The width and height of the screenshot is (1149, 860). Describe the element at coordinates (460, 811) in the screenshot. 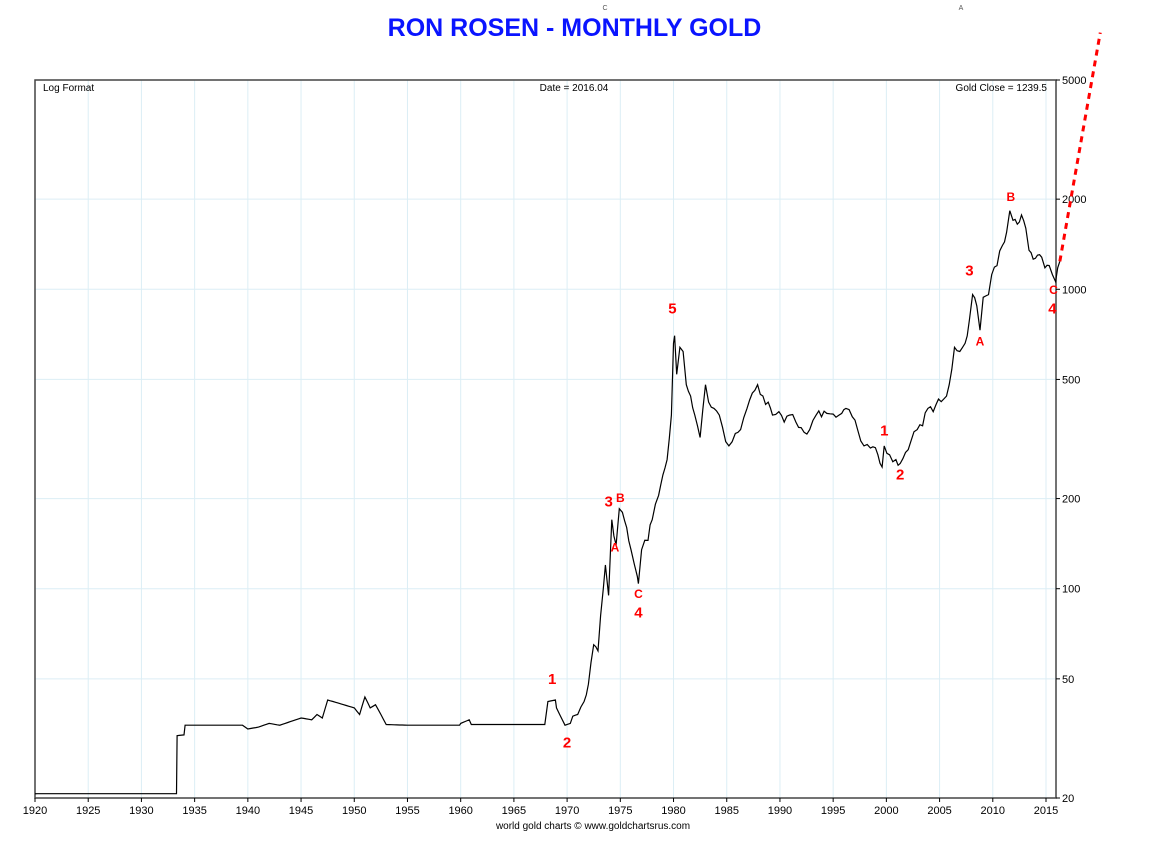

I see `x-tick-label: 1960` at that location.